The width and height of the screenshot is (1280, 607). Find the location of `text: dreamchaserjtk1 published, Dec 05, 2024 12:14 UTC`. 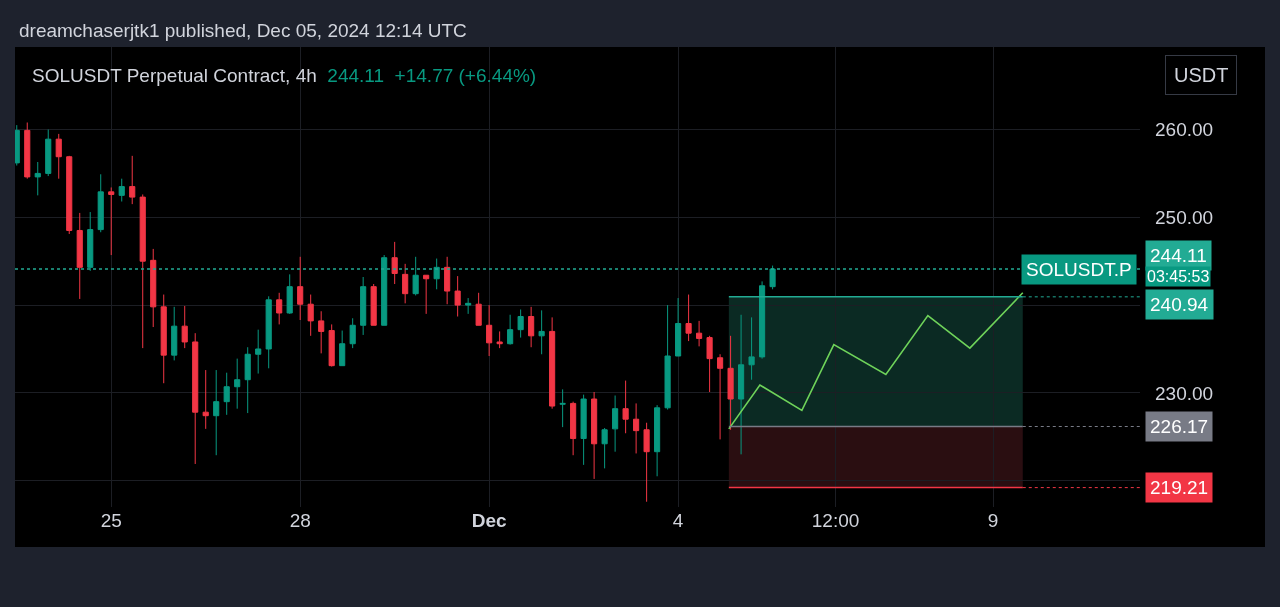

text: dreamchaserjtk1 published, Dec 05, 2024 12:14 UTC is located at coordinates (243, 30).